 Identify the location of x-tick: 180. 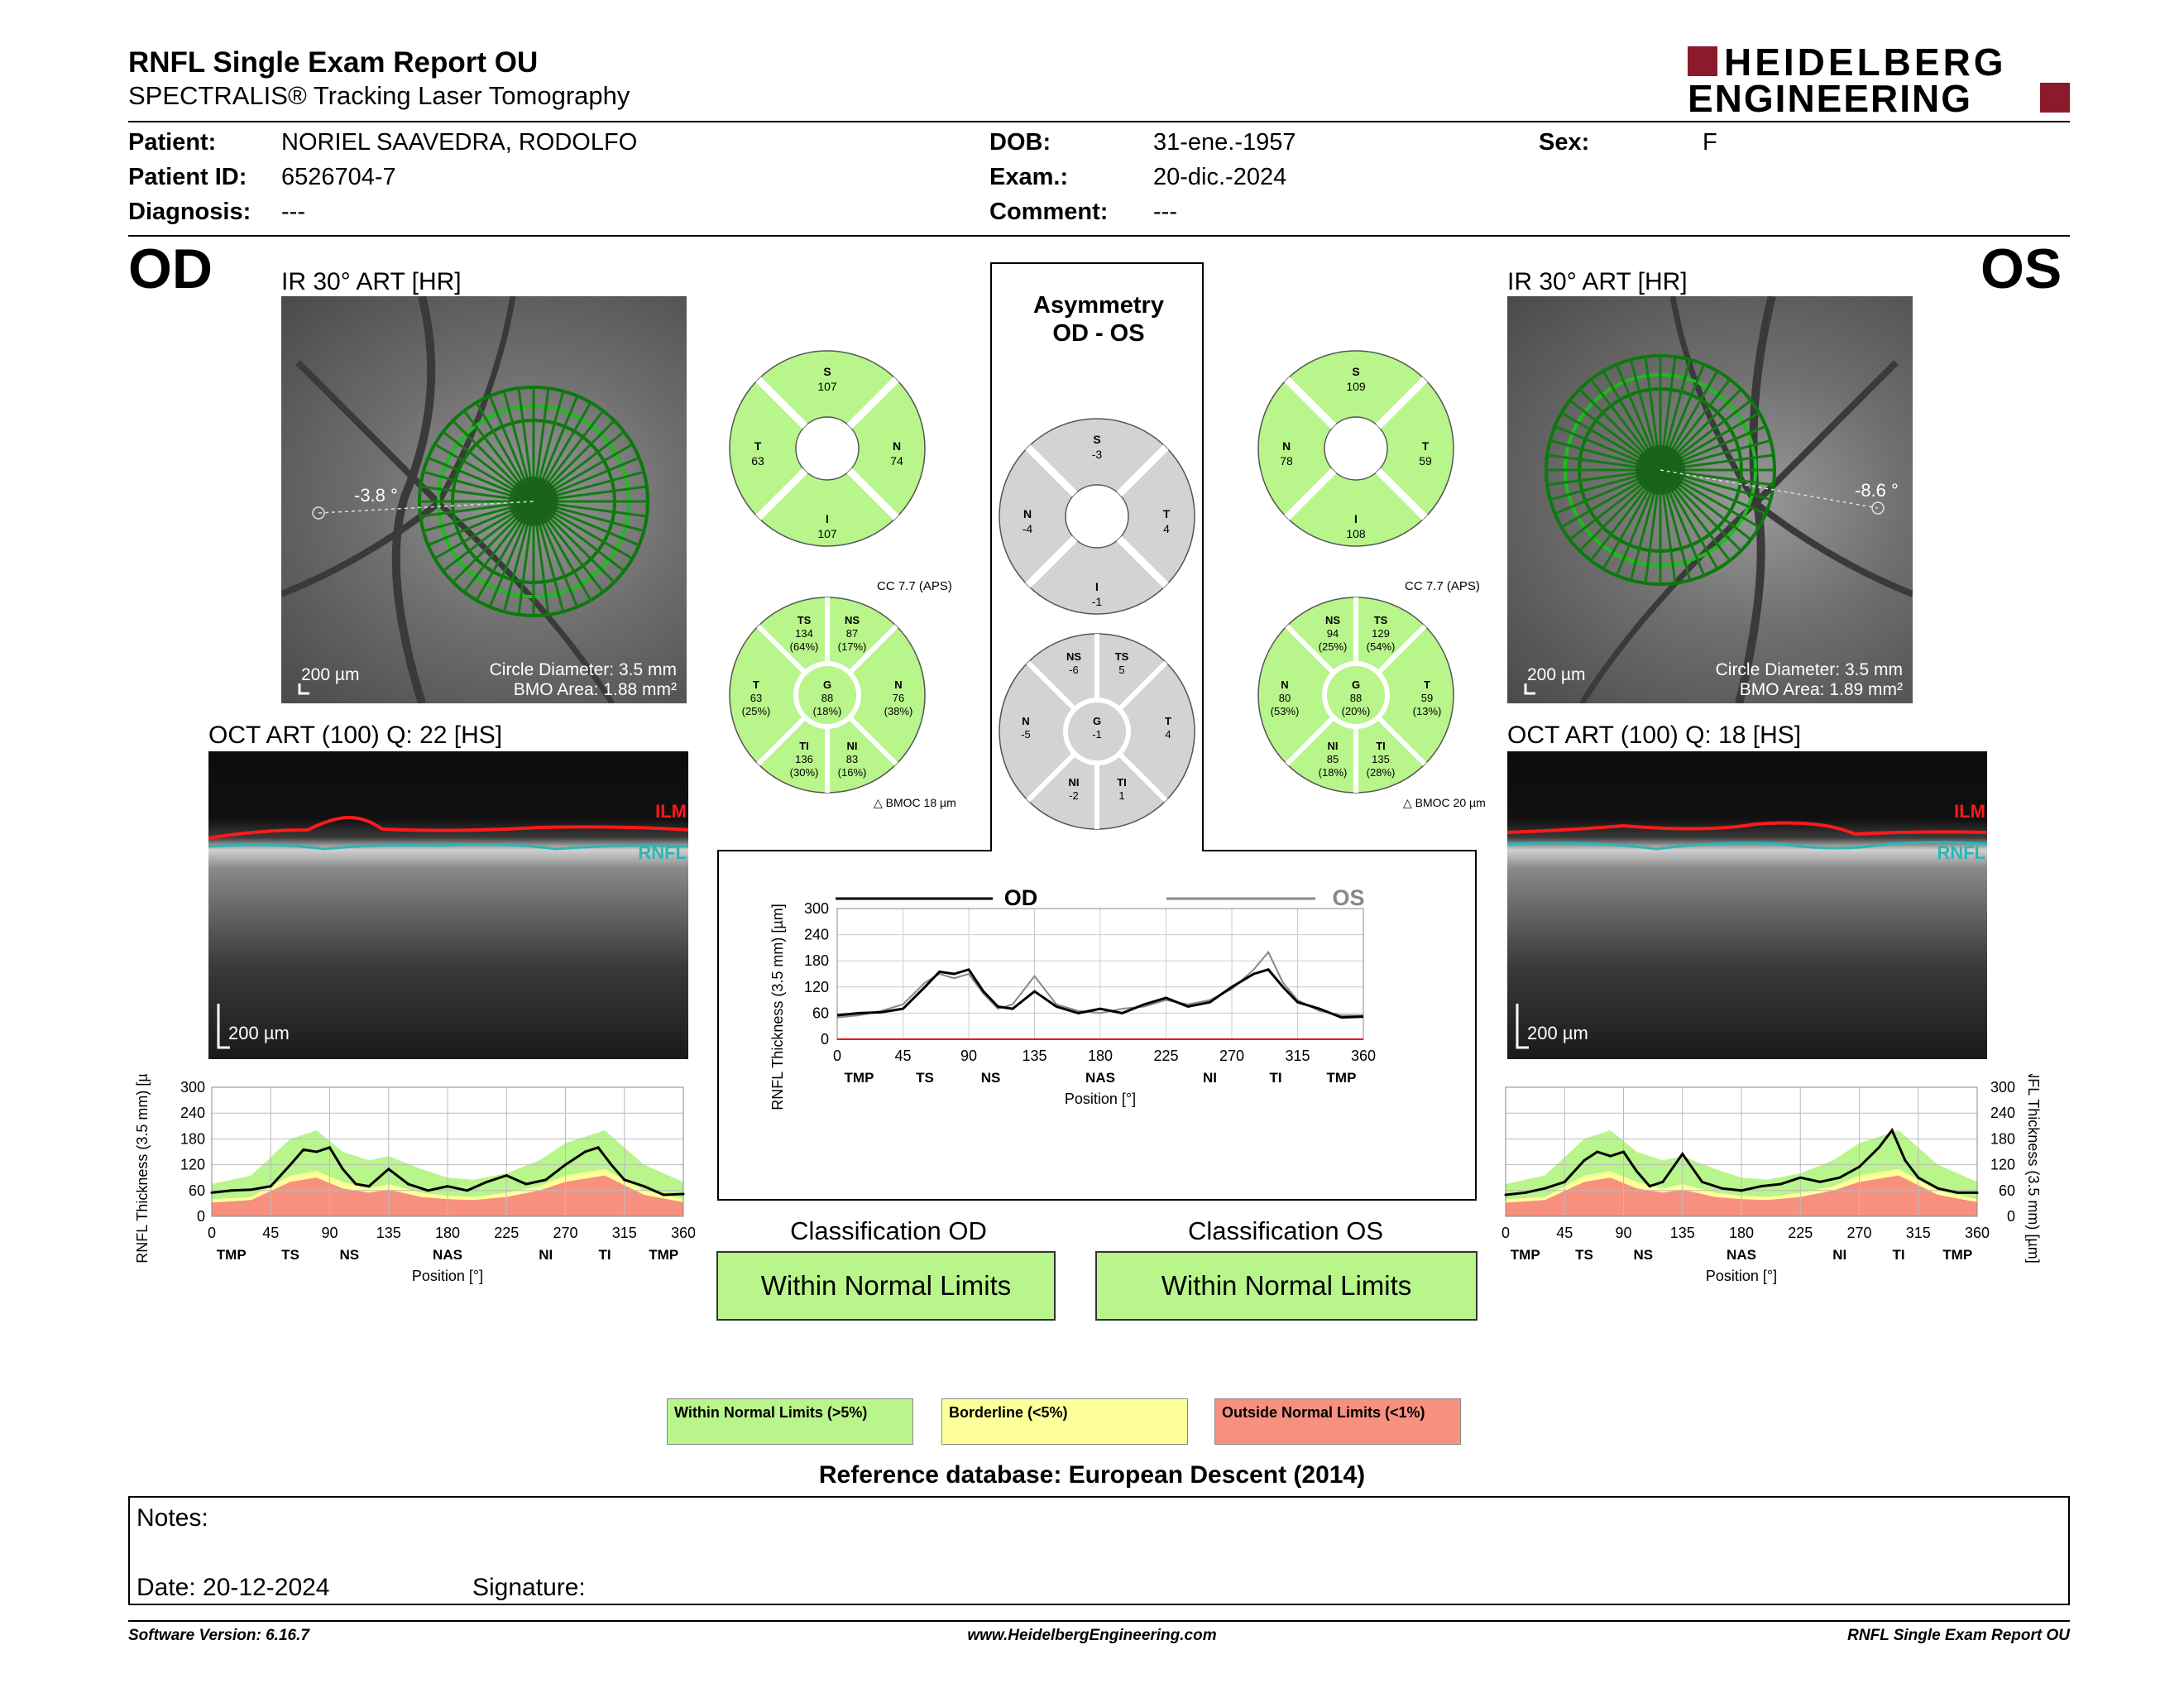
(447, 1233).